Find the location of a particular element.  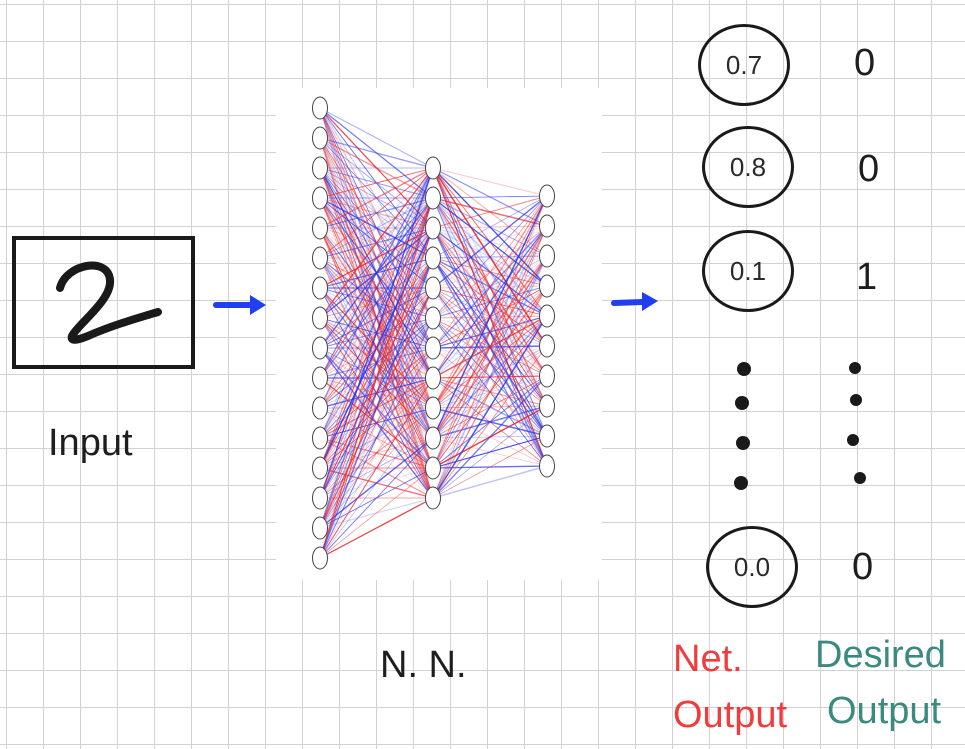

output-neuron: 0.1 is located at coordinates (748, 271).